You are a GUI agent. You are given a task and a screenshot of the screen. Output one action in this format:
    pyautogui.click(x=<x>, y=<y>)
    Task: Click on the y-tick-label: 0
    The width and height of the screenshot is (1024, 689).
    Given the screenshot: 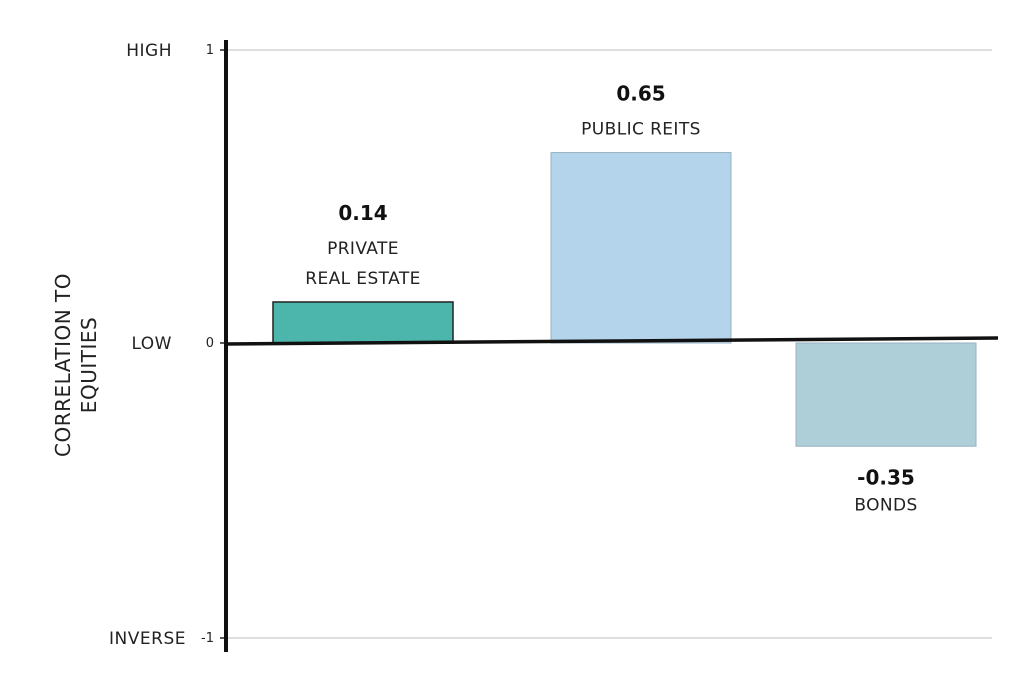 What is the action you would take?
    pyautogui.click(x=210, y=343)
    